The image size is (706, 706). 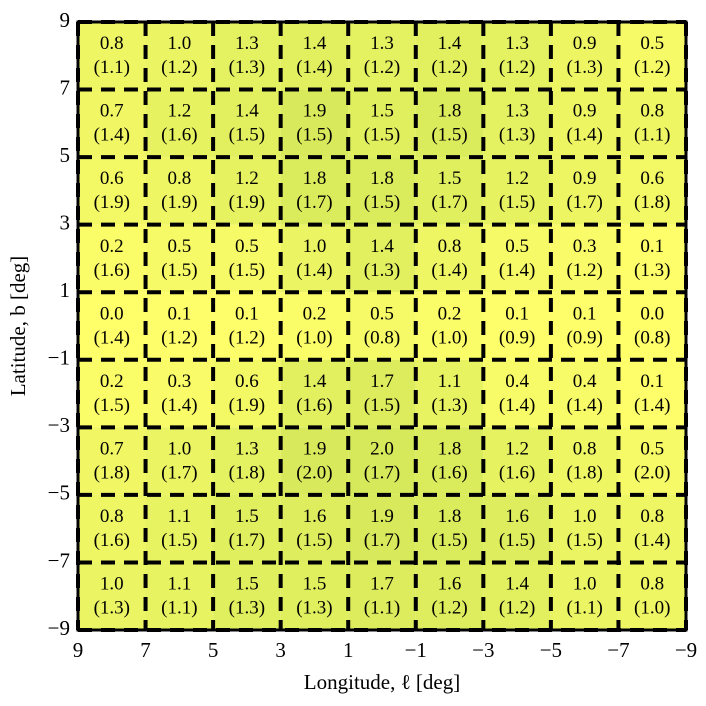 I want to click on cell-value: 1.6, so click(x=315, y=516).